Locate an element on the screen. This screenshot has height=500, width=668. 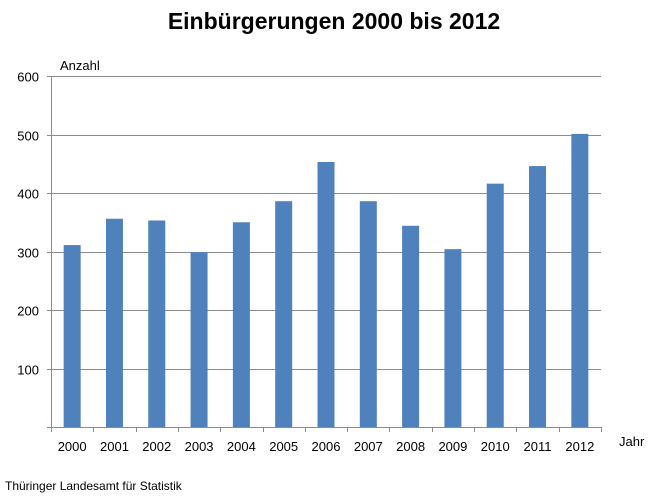
y-tick-label: 100 is located at coordinates (28, 370).